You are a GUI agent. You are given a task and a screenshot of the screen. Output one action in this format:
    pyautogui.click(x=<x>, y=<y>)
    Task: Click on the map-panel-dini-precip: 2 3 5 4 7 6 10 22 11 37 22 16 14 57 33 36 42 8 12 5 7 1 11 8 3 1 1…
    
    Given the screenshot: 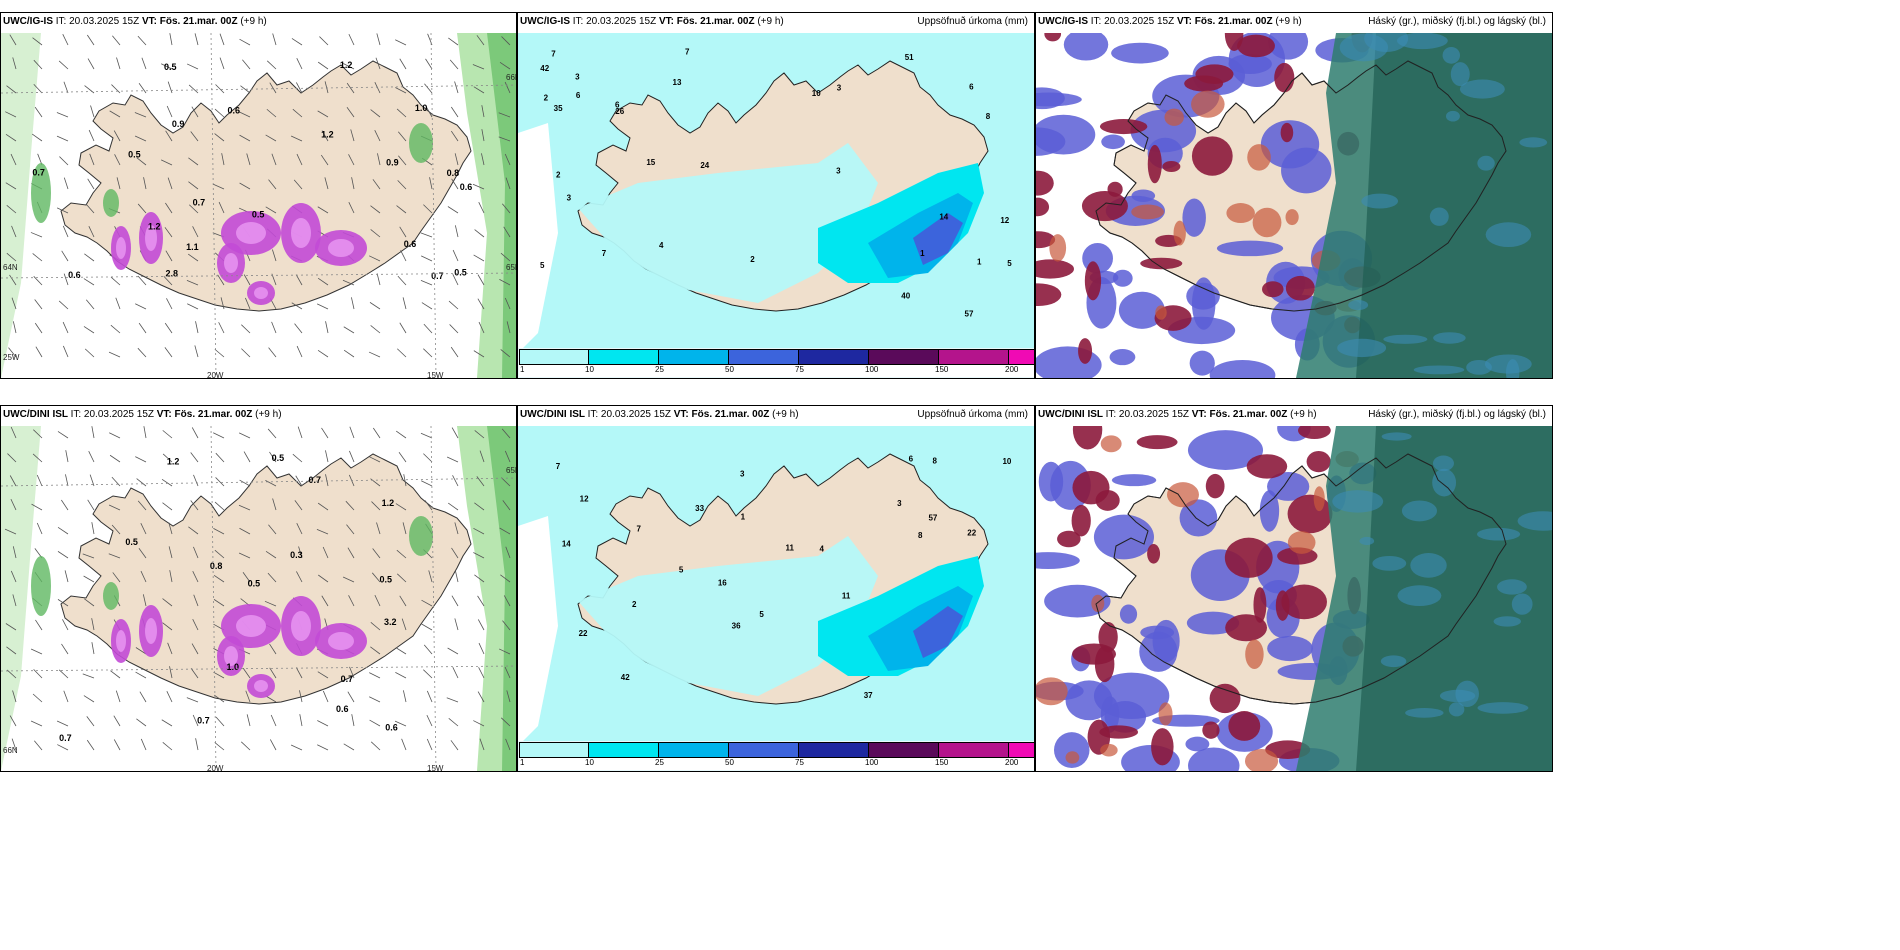 What is the action you would take?
    pyautogui.click(x=776, y=588)
    